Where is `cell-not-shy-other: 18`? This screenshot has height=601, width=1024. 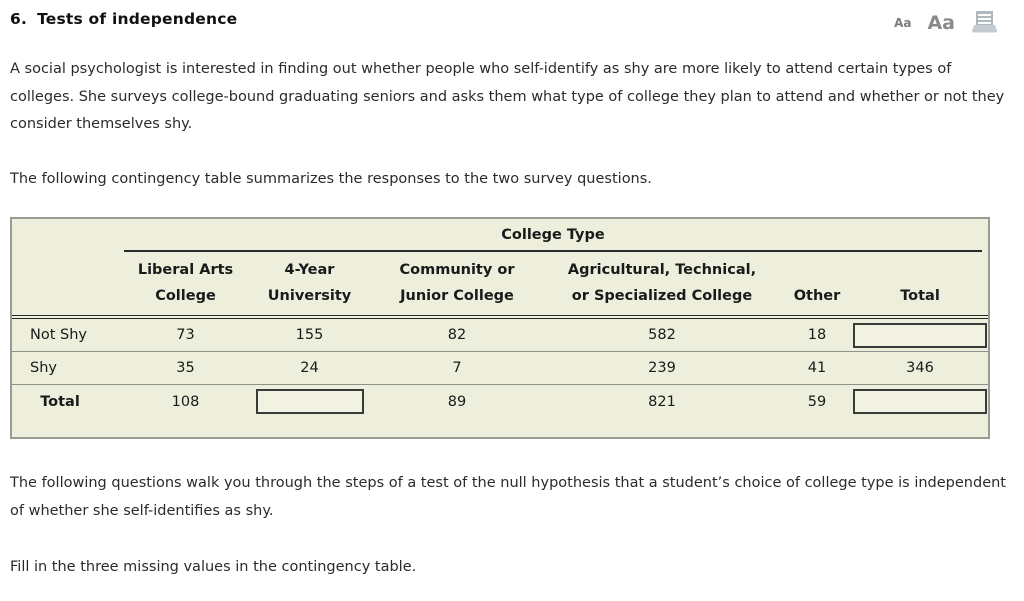
cell-not-shy-other: 18 is located at coordinates (817, 335).